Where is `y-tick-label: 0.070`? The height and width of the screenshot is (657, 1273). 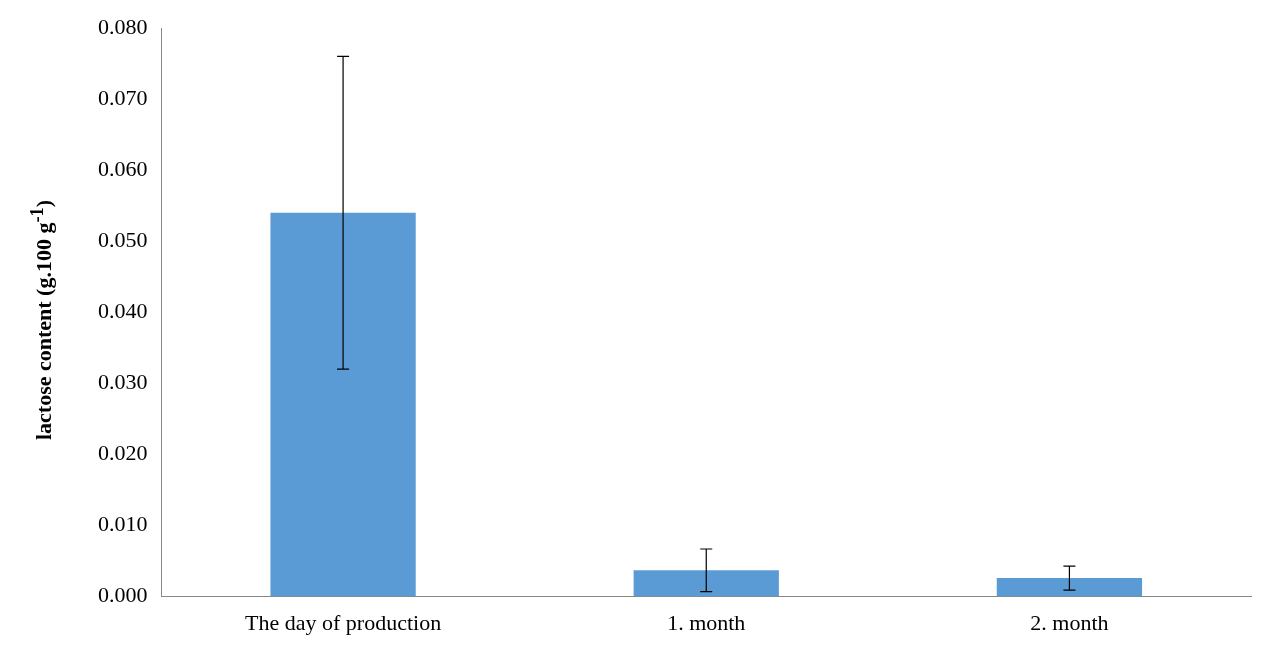
y-tick-label: 0.070 is located at coordinates (123, 97).